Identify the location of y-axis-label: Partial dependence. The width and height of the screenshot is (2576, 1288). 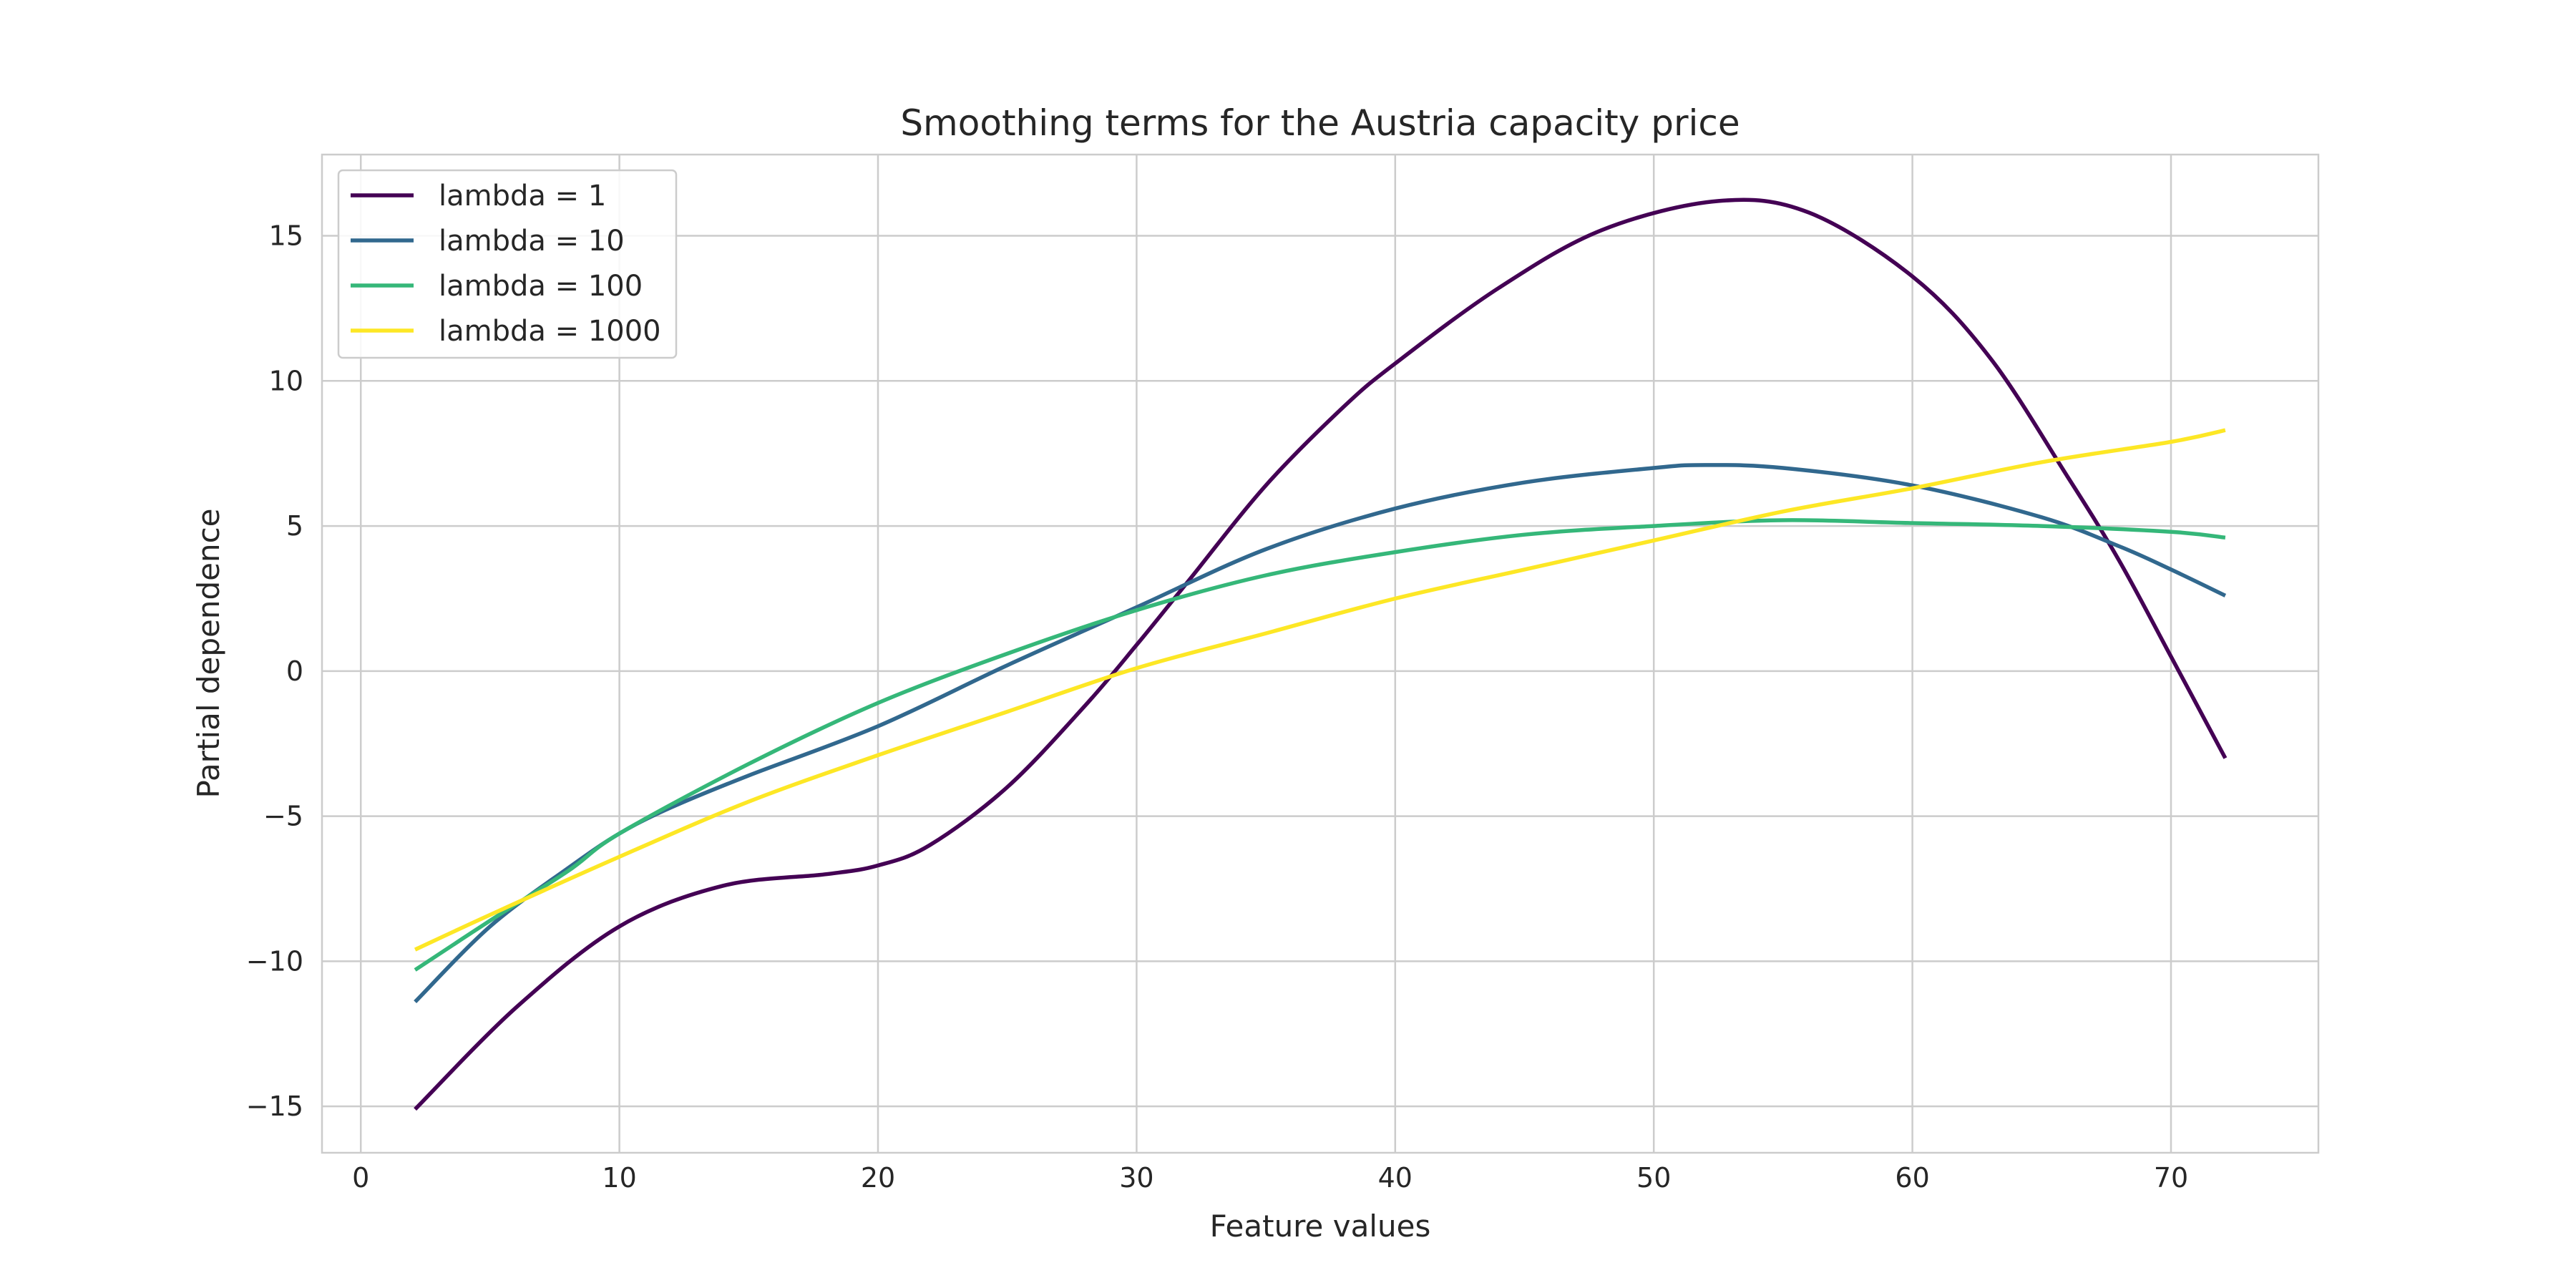
(208, 653).